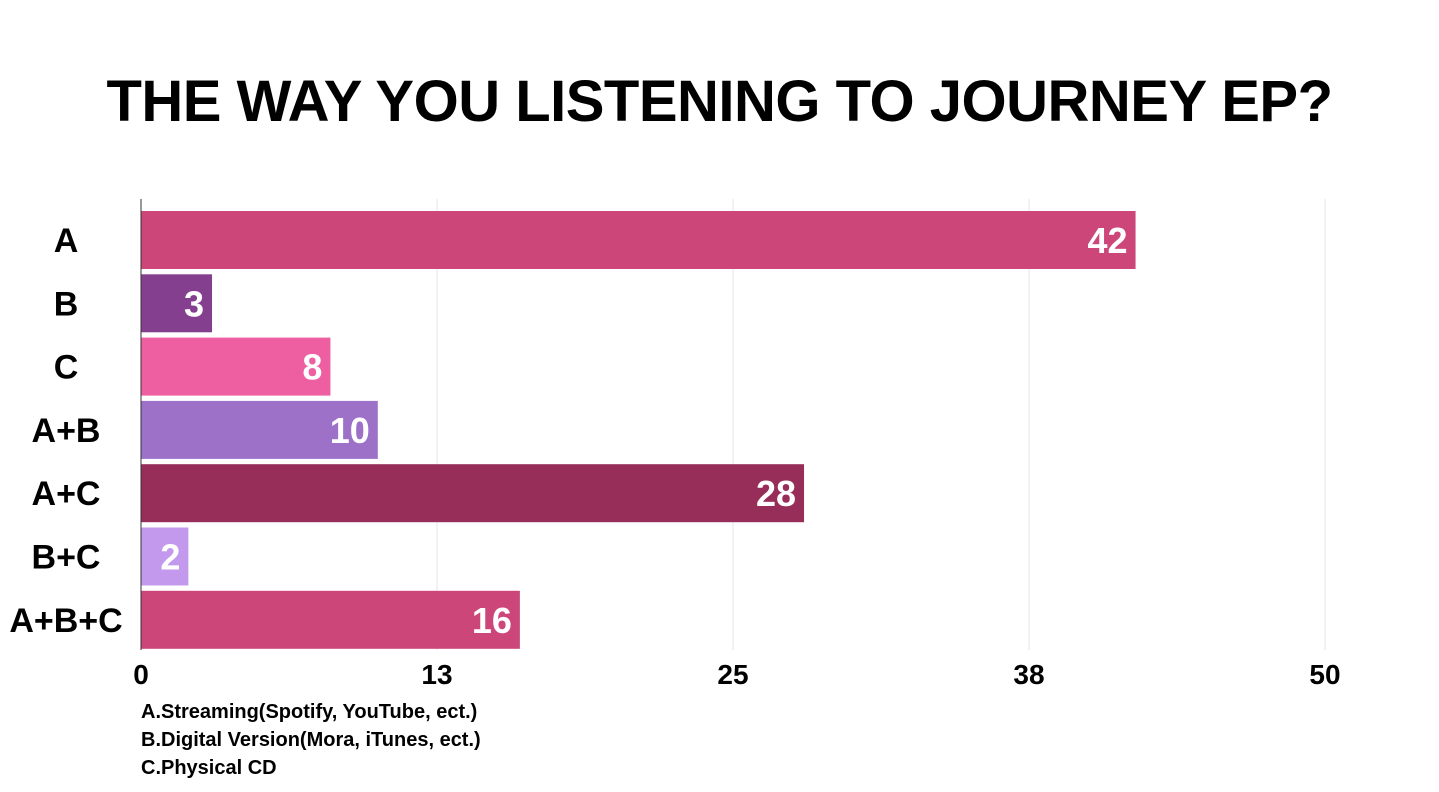 This screenshot has width=1439, height=792. What do you see at coordinates (66, 558) in the screenshot?
I see `category-label: B+C` at bounding box center [66, 558].